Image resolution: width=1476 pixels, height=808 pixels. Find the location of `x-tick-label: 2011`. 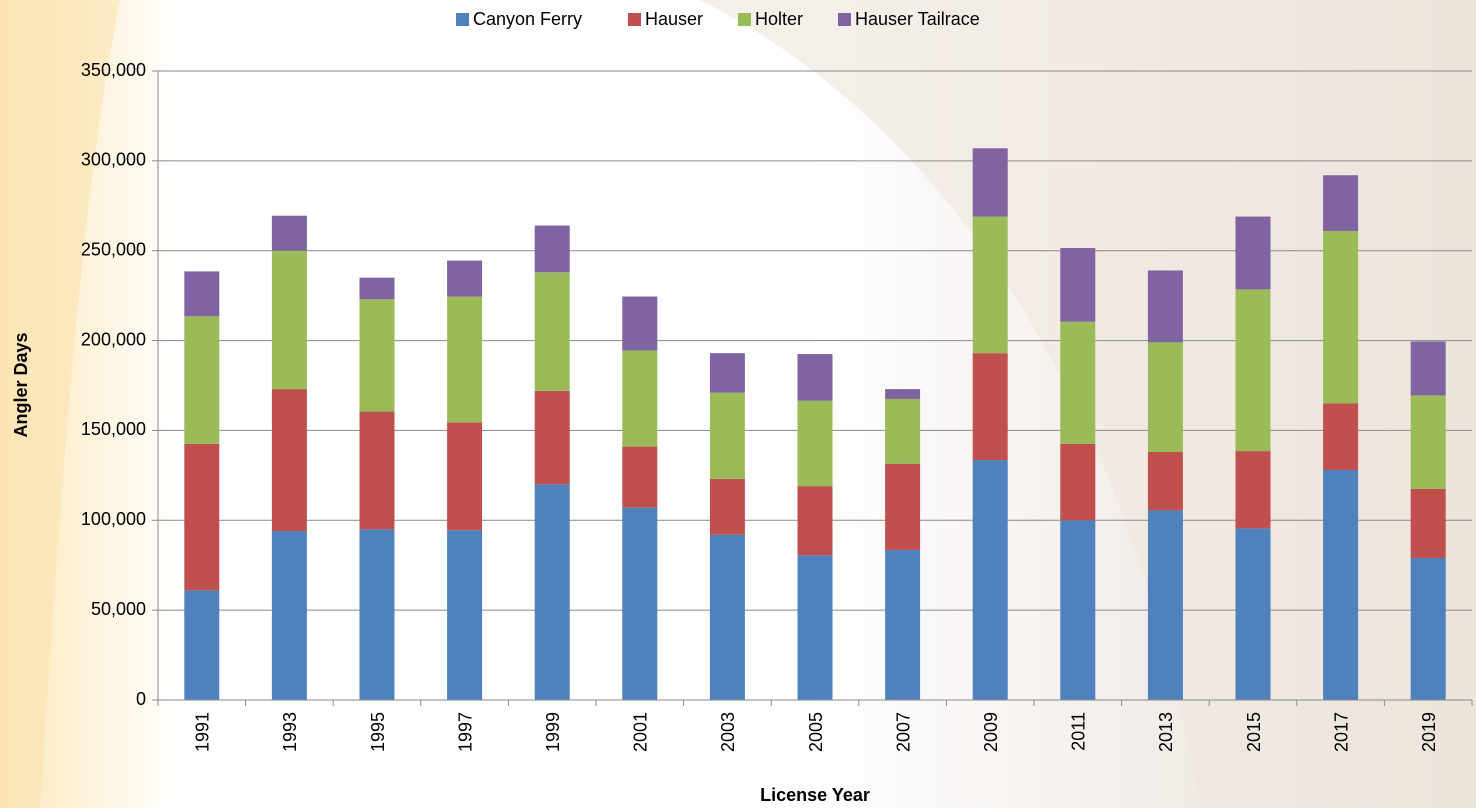

x-tick-label: 2011 is located at coordinates (1079, 731).